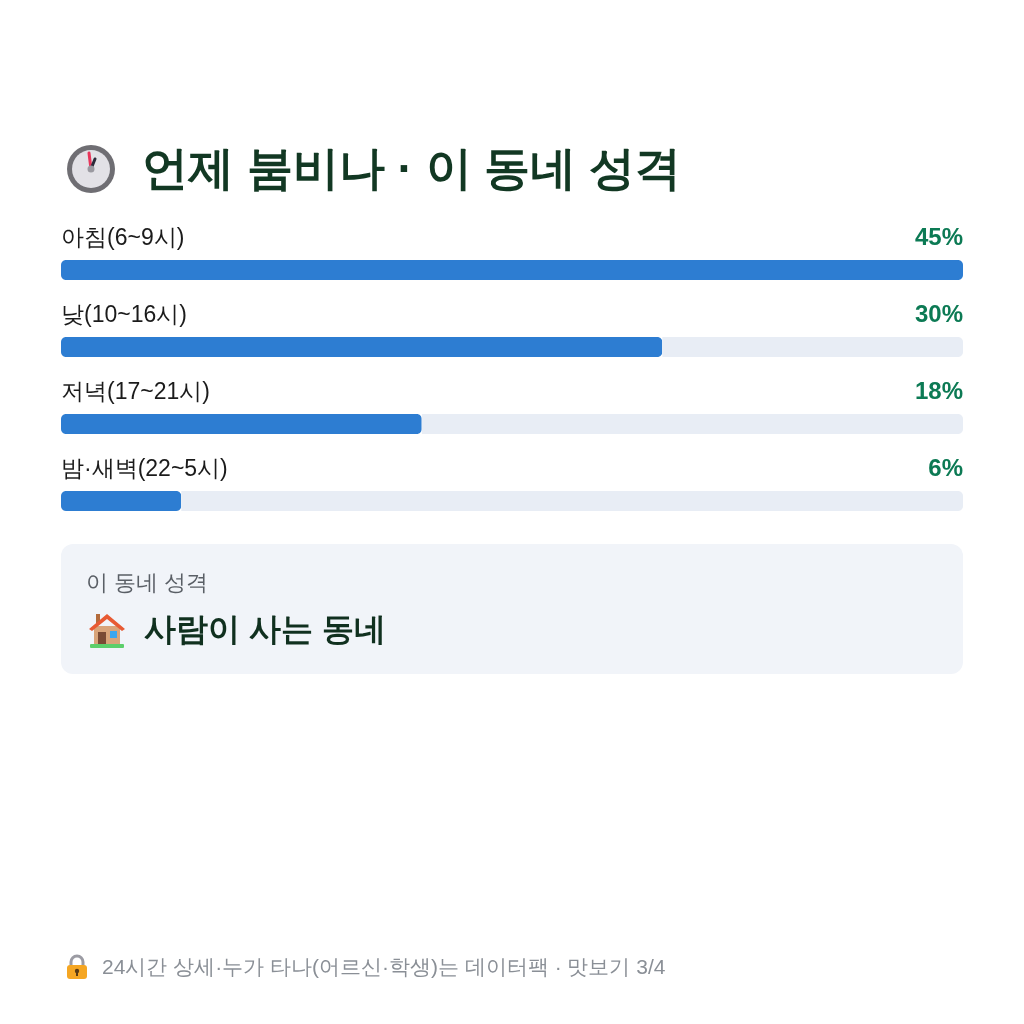 The height and width of the screenshot is (1024, 1024). I want to click on y-tick-label: 아침(6~9시), so click(123, 237).